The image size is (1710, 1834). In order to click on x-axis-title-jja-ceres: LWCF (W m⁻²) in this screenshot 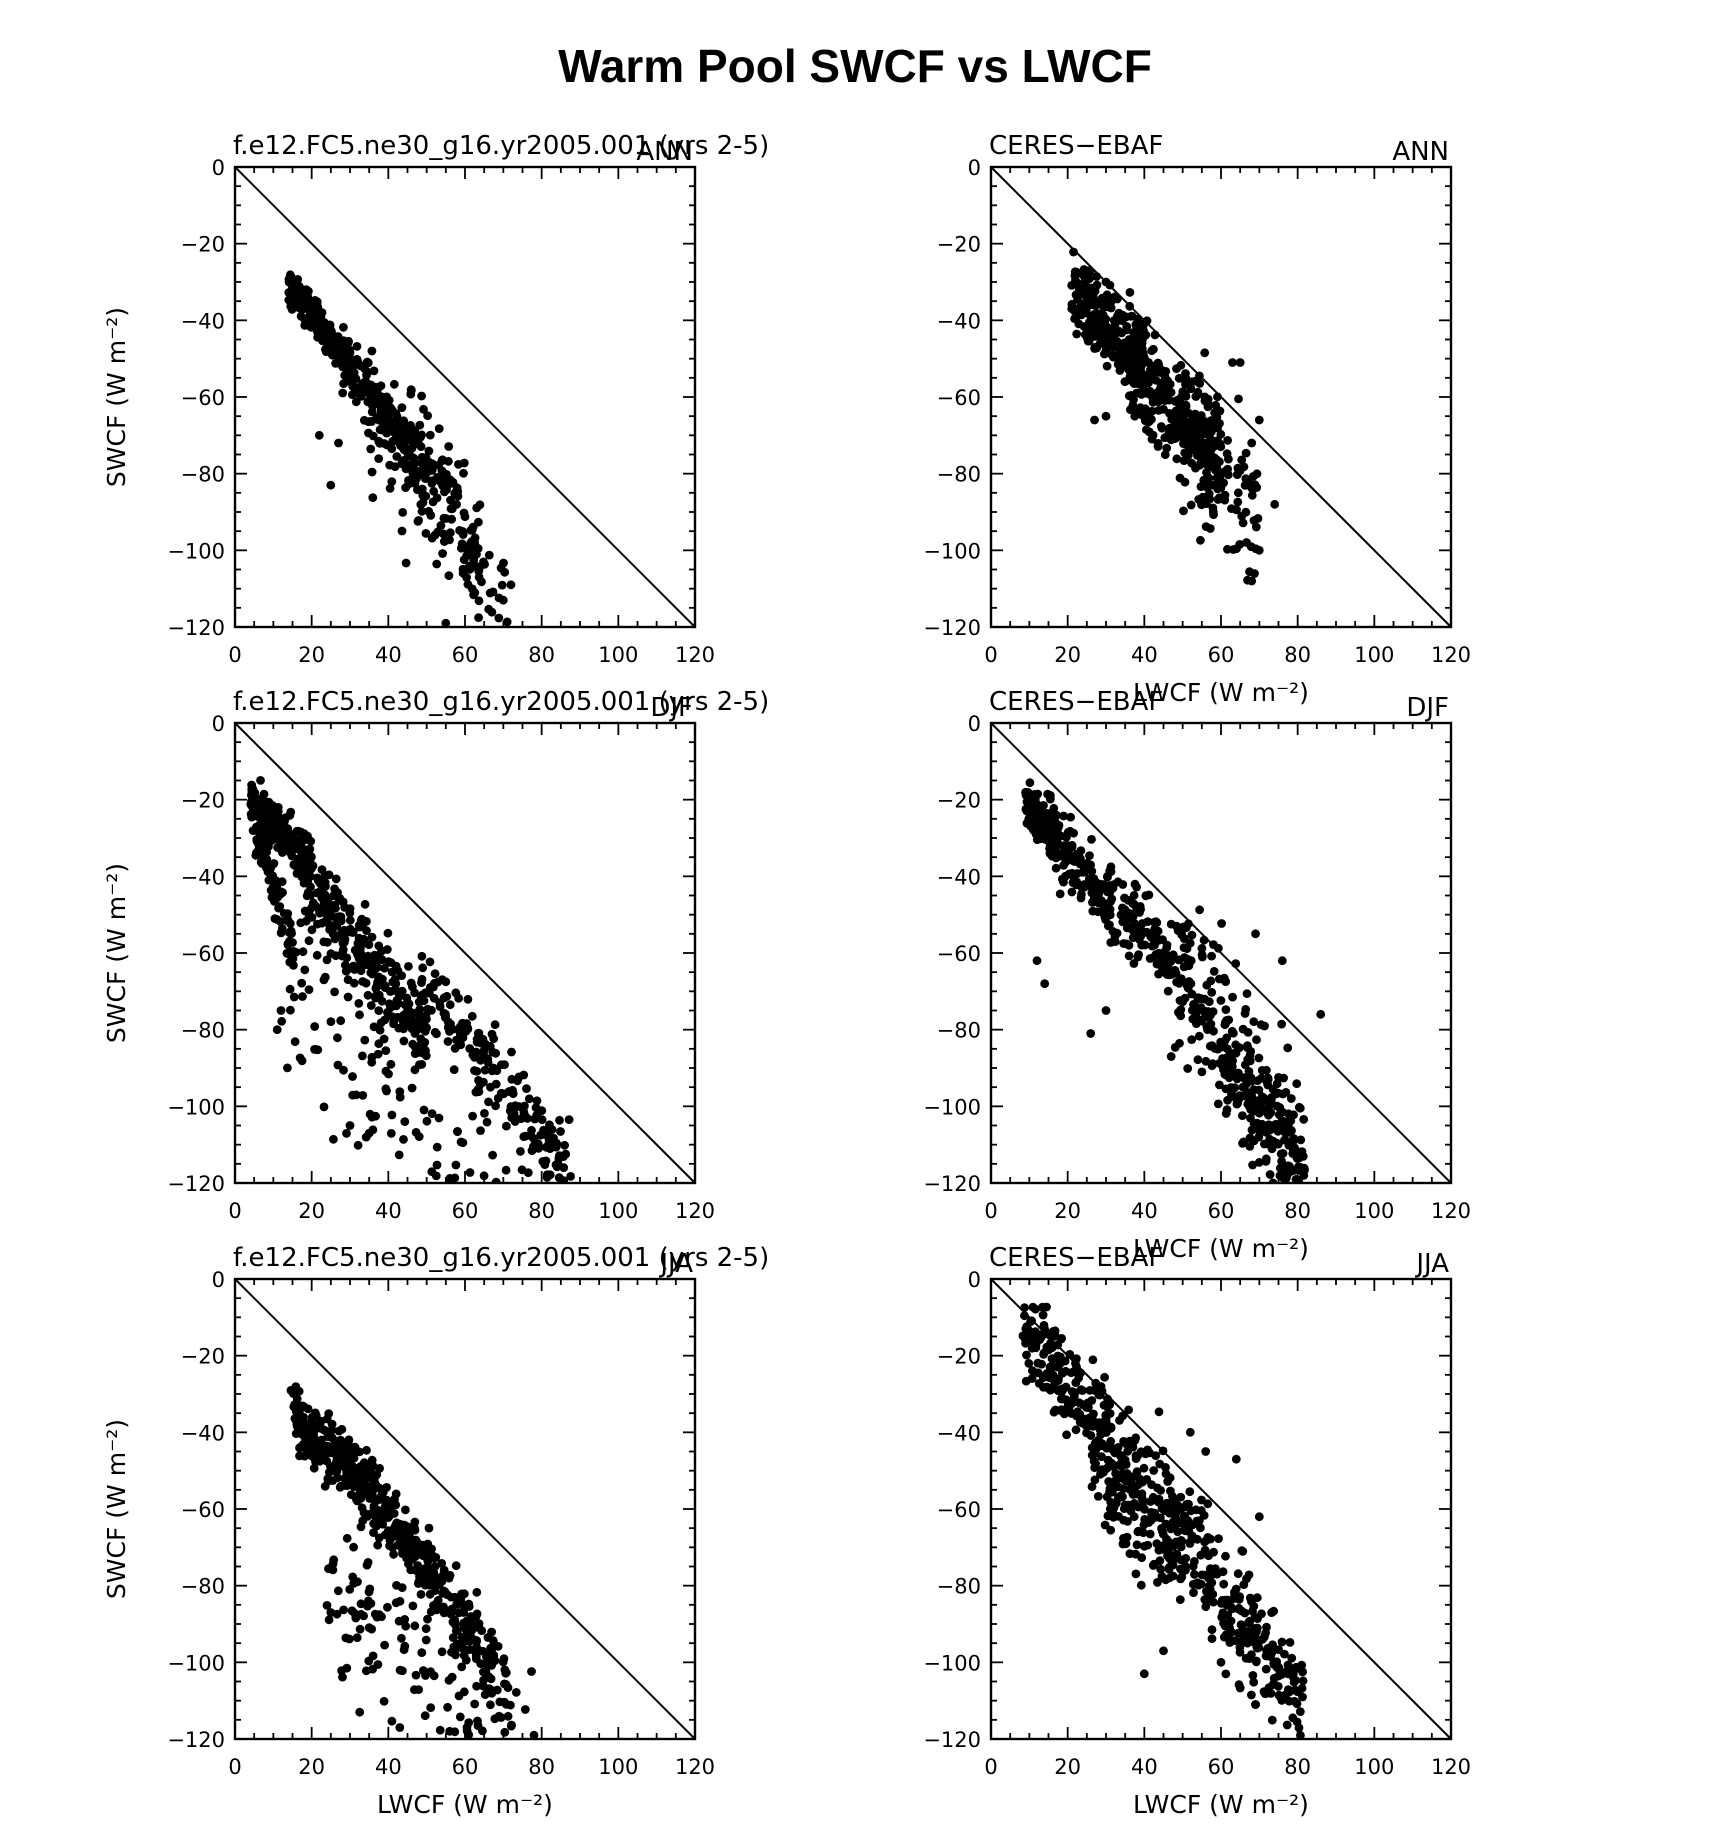, I will do `click(1221, 1804)`.